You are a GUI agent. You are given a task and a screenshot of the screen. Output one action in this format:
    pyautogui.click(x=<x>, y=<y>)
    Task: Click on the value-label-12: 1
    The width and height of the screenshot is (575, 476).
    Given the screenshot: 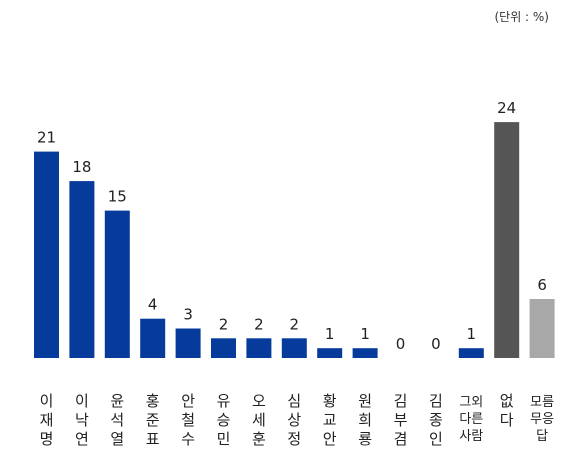 What is the action you would take?
    pyautogui.click(x=472, y=334)
    